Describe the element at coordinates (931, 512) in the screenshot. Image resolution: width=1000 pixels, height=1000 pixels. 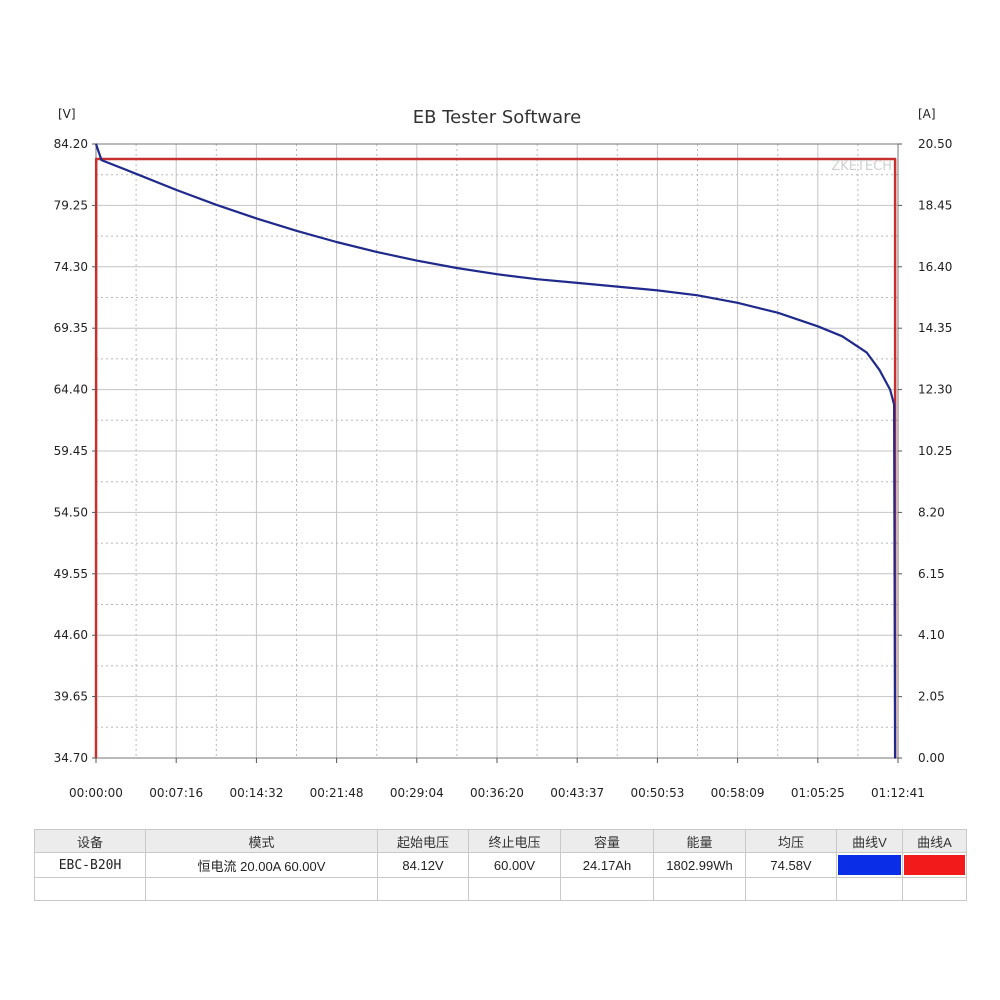
I see `right-axis-tick-label: 8.20` at that location.